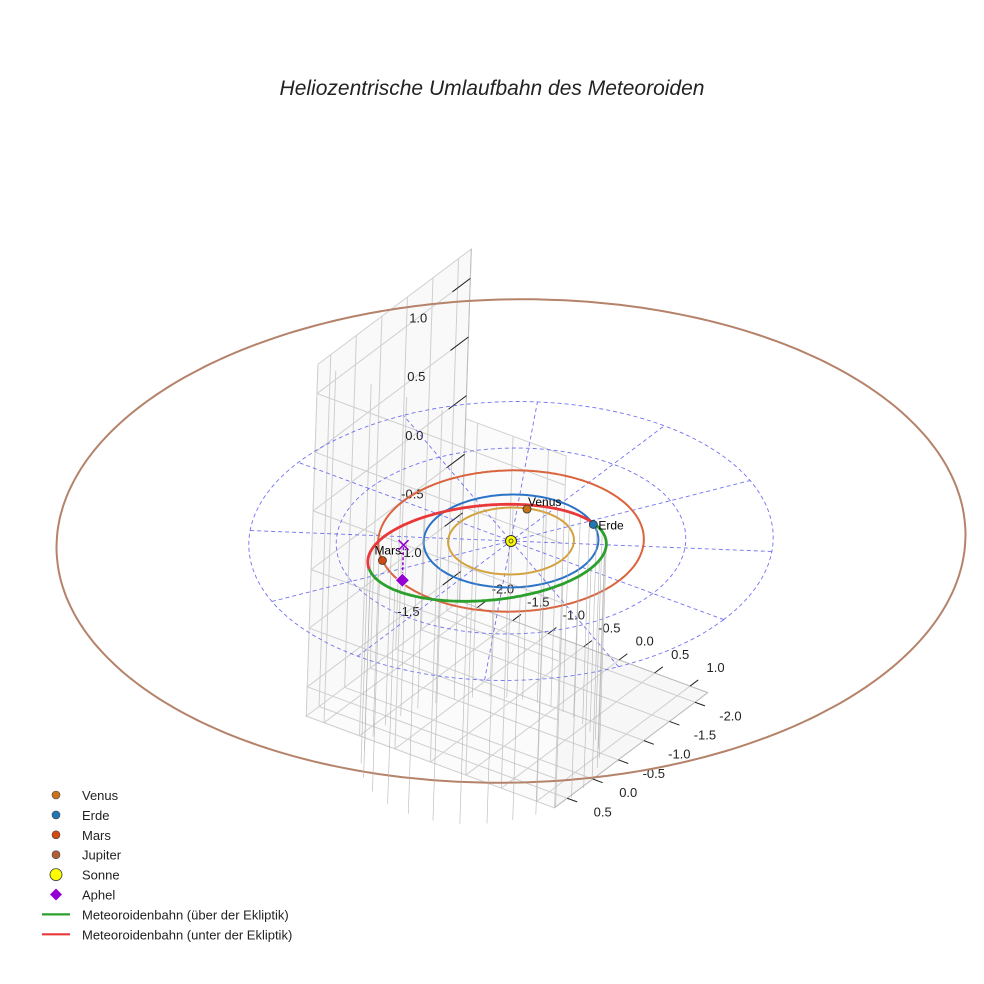 The height and width of the screenshot is (984, 984). Describe the element at coordinates (382, 560) in the screenshot. I see `planet-marker-mars` at that location.